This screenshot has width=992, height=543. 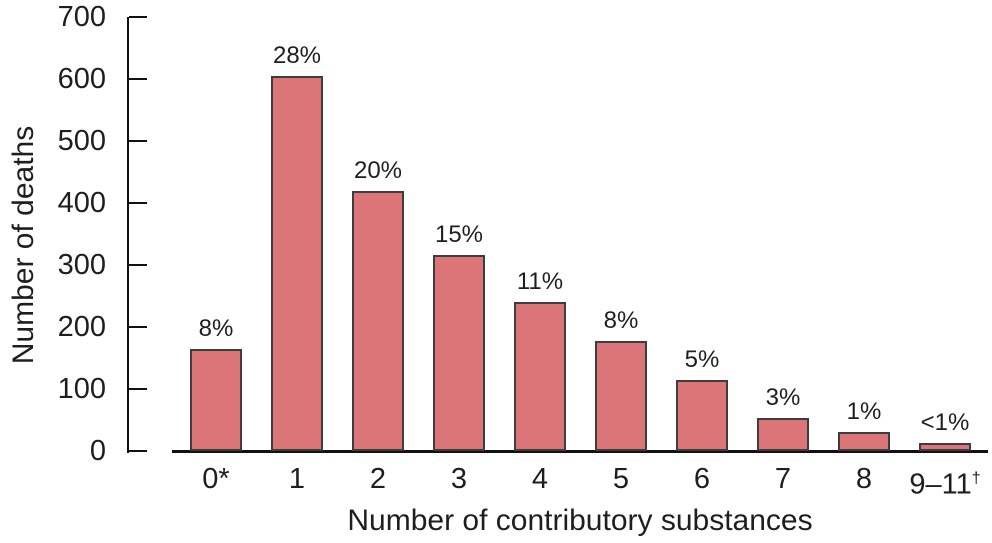 What do you see at coordinates (702, 479) in the screenshot?
I see `x-axis-tick-label: 6` at bounding box center [702, 479].